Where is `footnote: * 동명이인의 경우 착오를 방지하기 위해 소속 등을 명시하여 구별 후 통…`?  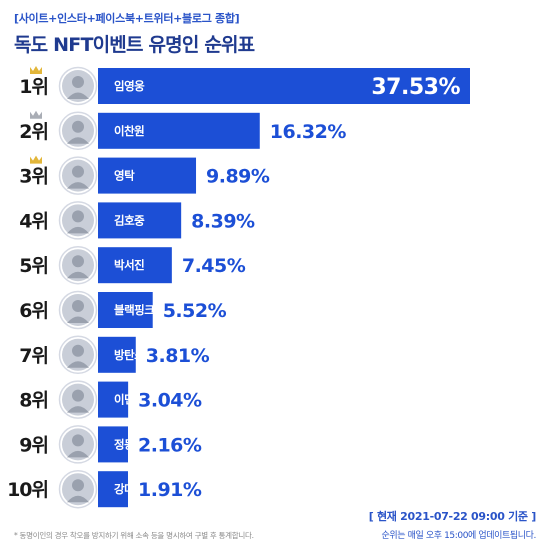
footnote: * 동명이인의 경우 착오를 방지하기 위해 소속 등을 명시하여 구별 후 통… is located at coordinates (134, 535).